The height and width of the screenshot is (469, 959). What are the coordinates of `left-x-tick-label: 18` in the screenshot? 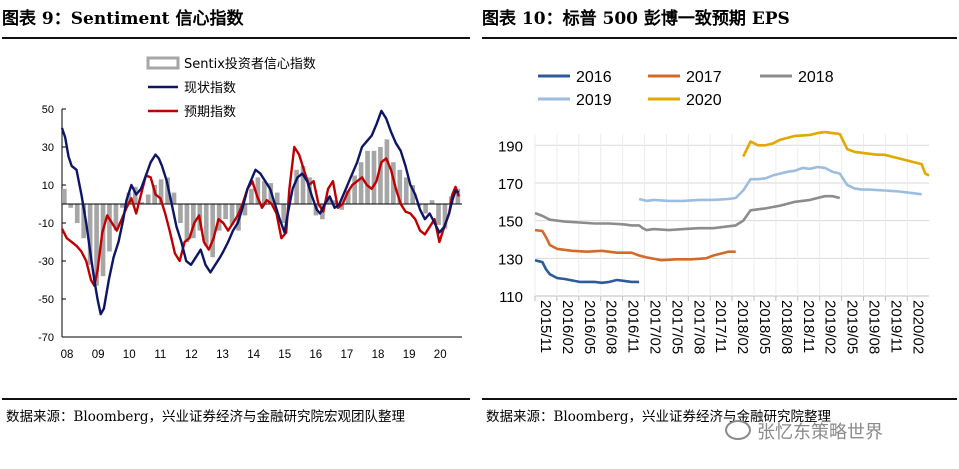 It's located at (378, 355).